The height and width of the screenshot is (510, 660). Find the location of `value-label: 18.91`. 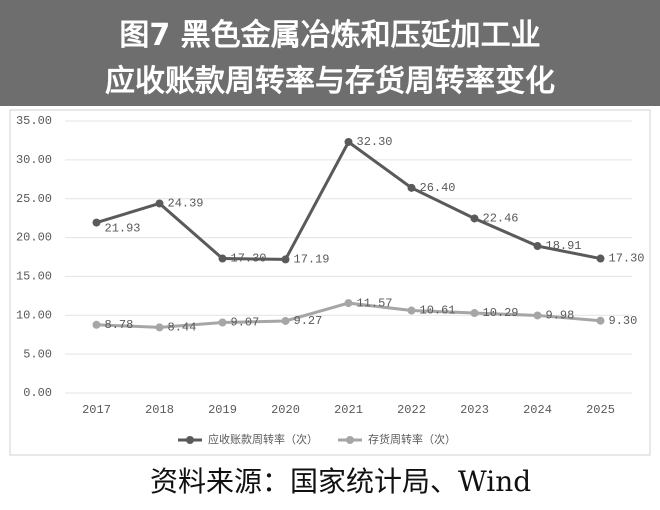

value-label: 18.91 is located at coordinates (564, 246).